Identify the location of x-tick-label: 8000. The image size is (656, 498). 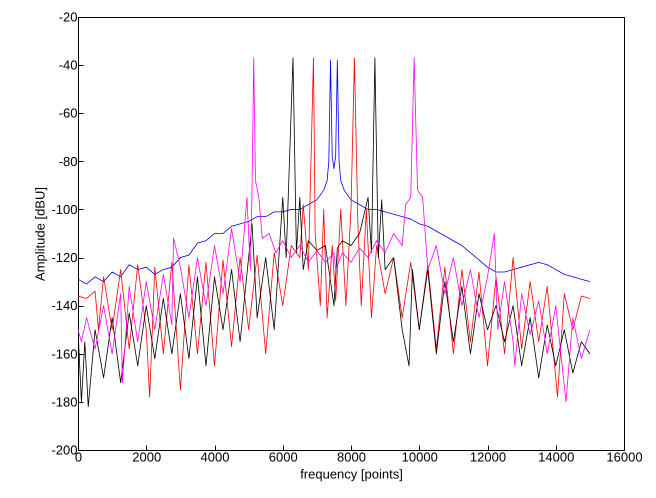
(351, 457).